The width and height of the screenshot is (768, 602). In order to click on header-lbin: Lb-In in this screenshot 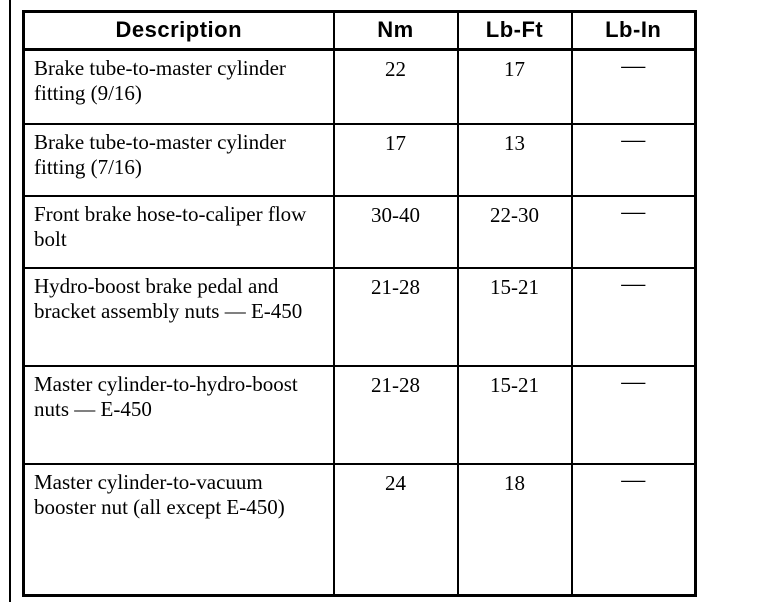, I will do `click(633, 30)`.